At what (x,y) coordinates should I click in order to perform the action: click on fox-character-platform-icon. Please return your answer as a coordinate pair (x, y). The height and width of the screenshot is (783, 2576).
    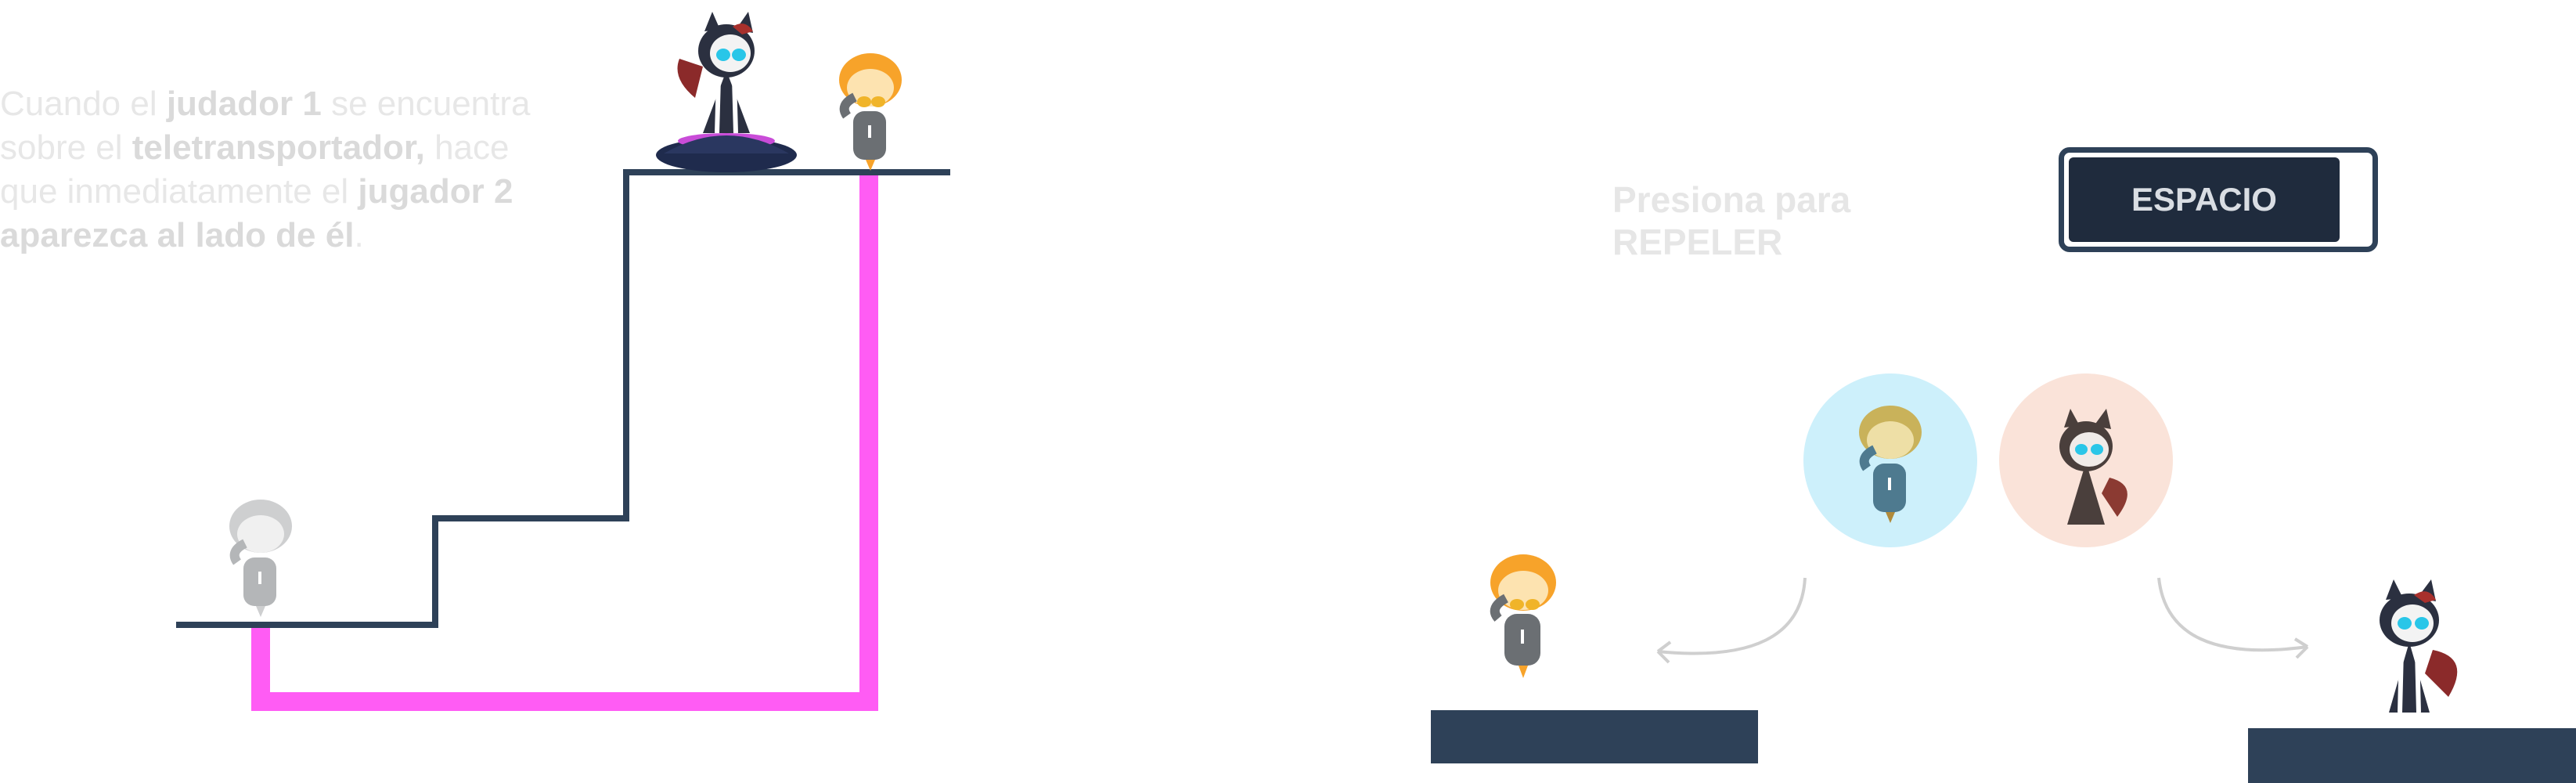
    Looking at the image, I should click on (2419, 646).